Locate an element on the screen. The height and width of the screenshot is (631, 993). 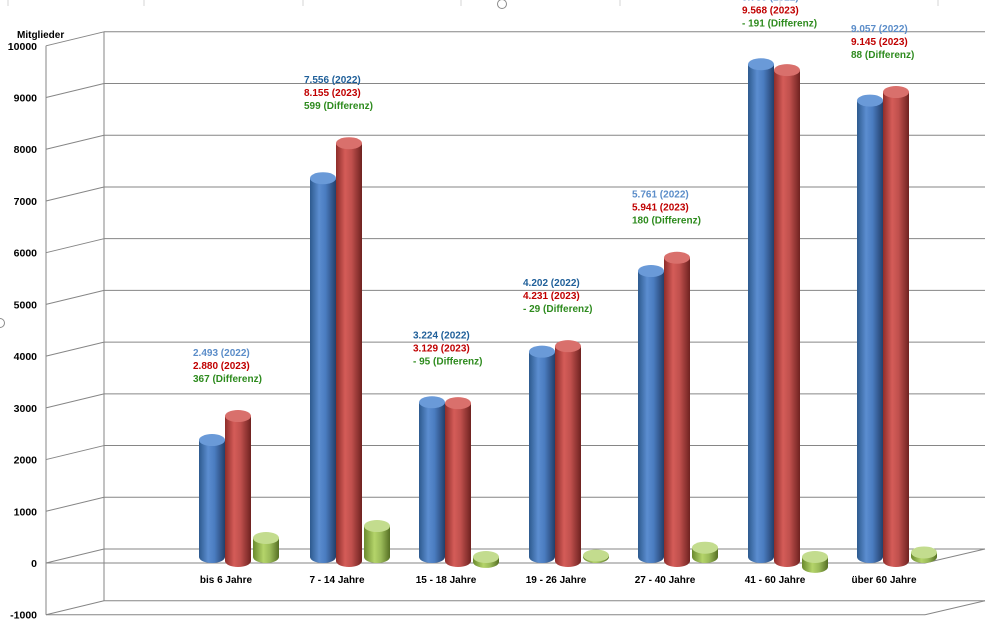
y-tick-label: 4000 is located at coordinates (26, 357).